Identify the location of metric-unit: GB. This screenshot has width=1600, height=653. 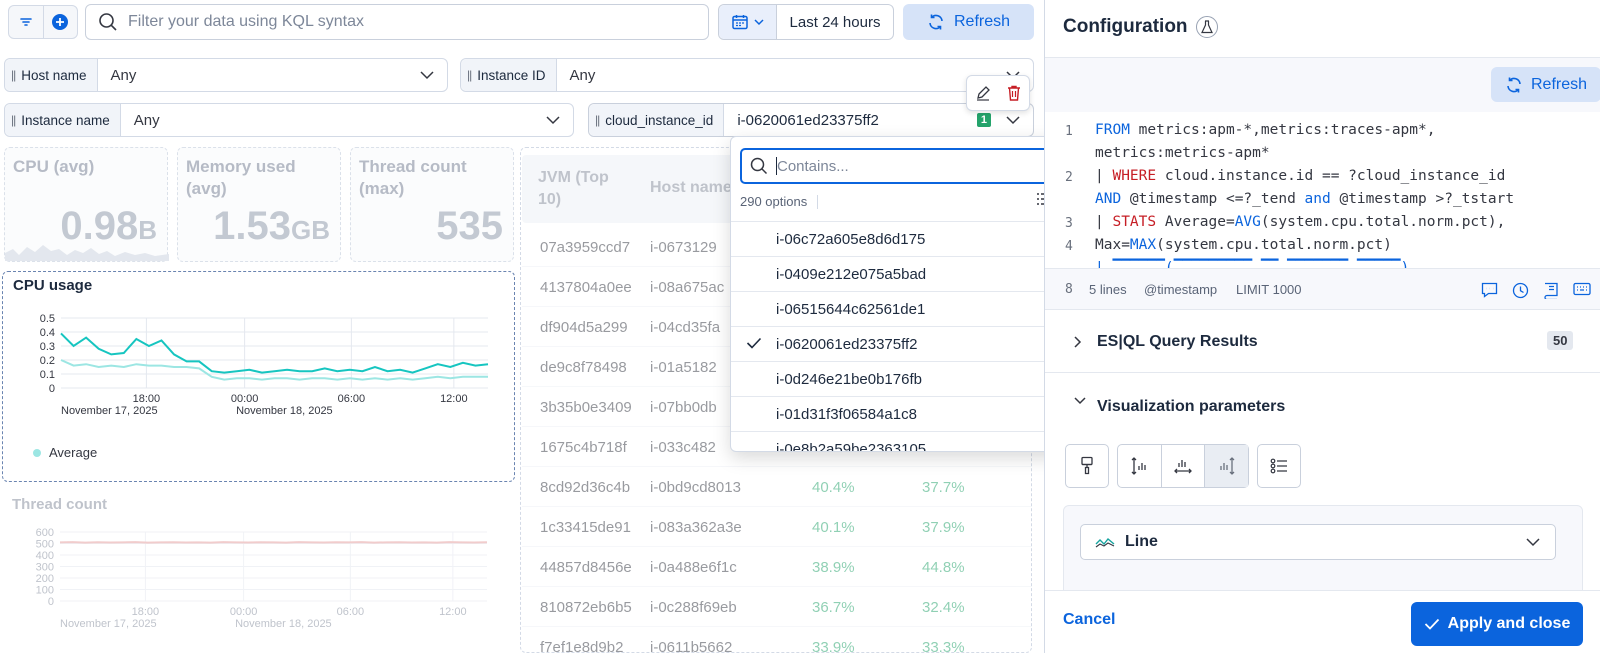
(310, 230).